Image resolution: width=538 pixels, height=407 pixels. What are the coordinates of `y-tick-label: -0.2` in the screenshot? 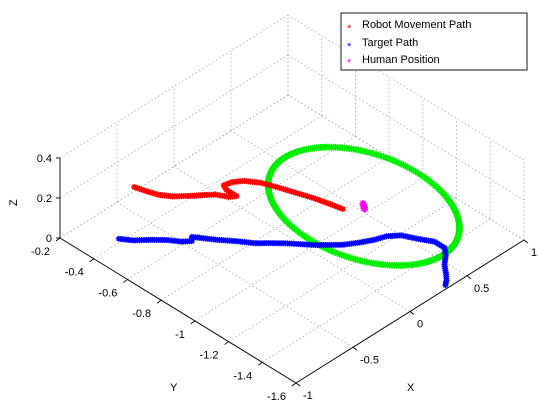 It's located at (40, 252).